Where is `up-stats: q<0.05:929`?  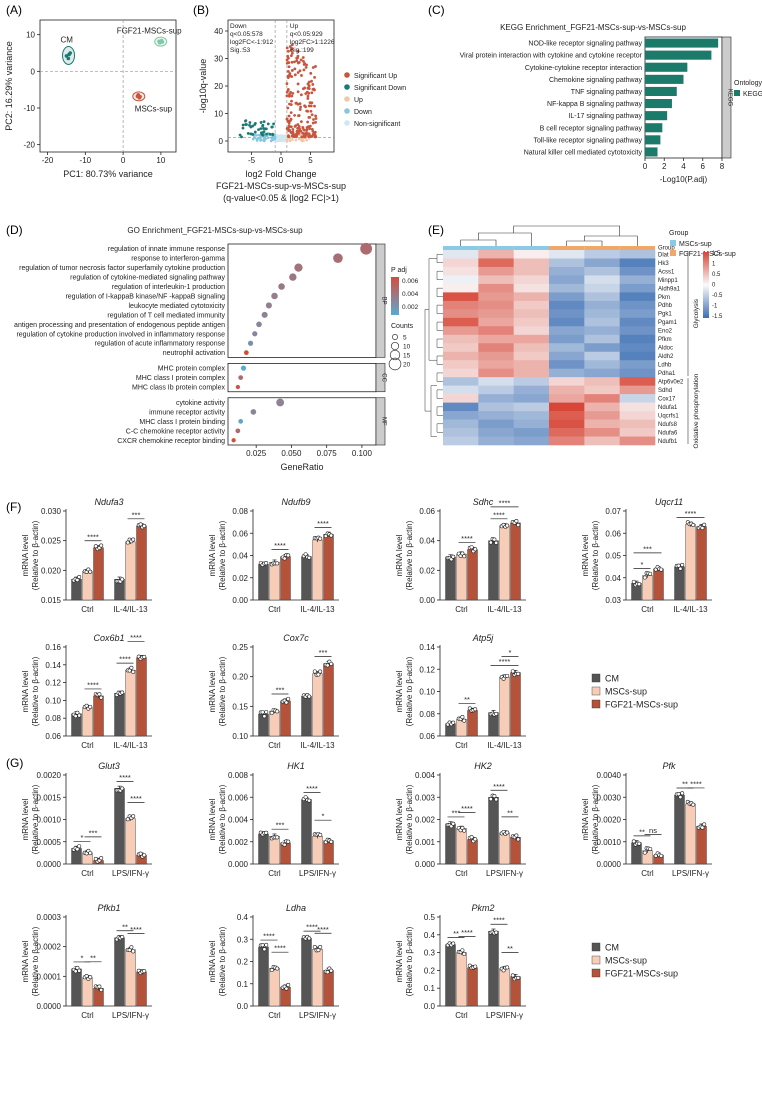 up-stats: q<0.05:929 is located at coordinates (306, 34).